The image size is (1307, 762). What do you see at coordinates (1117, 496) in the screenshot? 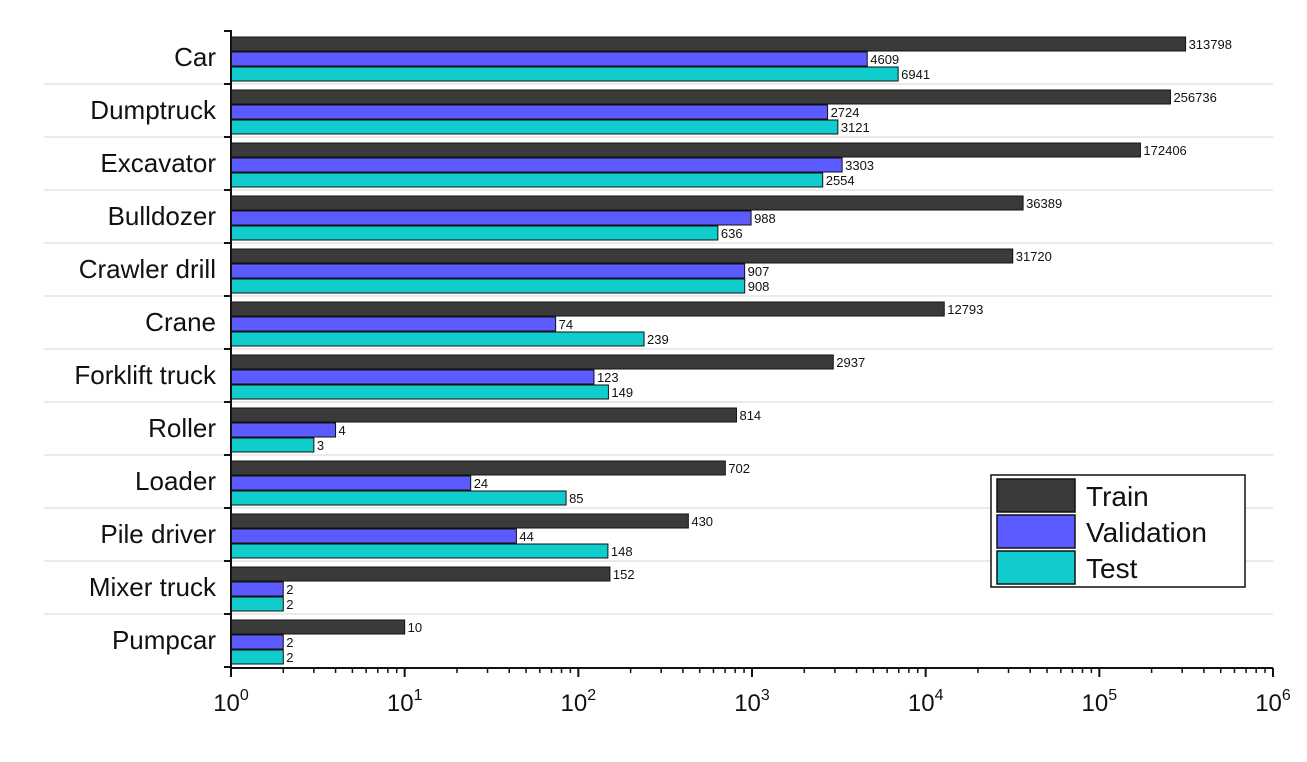
I see `legend-label-train: Train` at bounding box center [1117, 496].